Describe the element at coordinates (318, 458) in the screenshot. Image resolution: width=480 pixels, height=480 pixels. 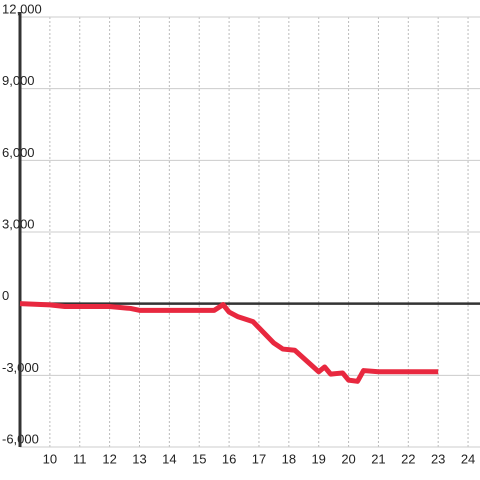
I see `x-tick-label: 19` at that location.